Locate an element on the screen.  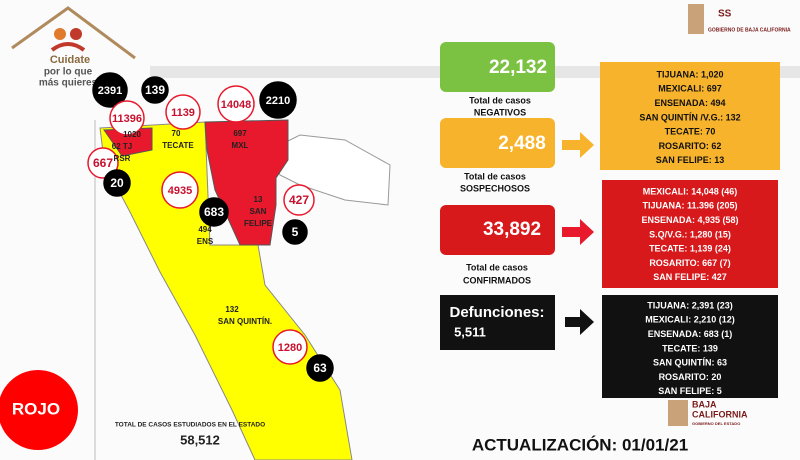
suspects-box is located at coordinates (497, 143).